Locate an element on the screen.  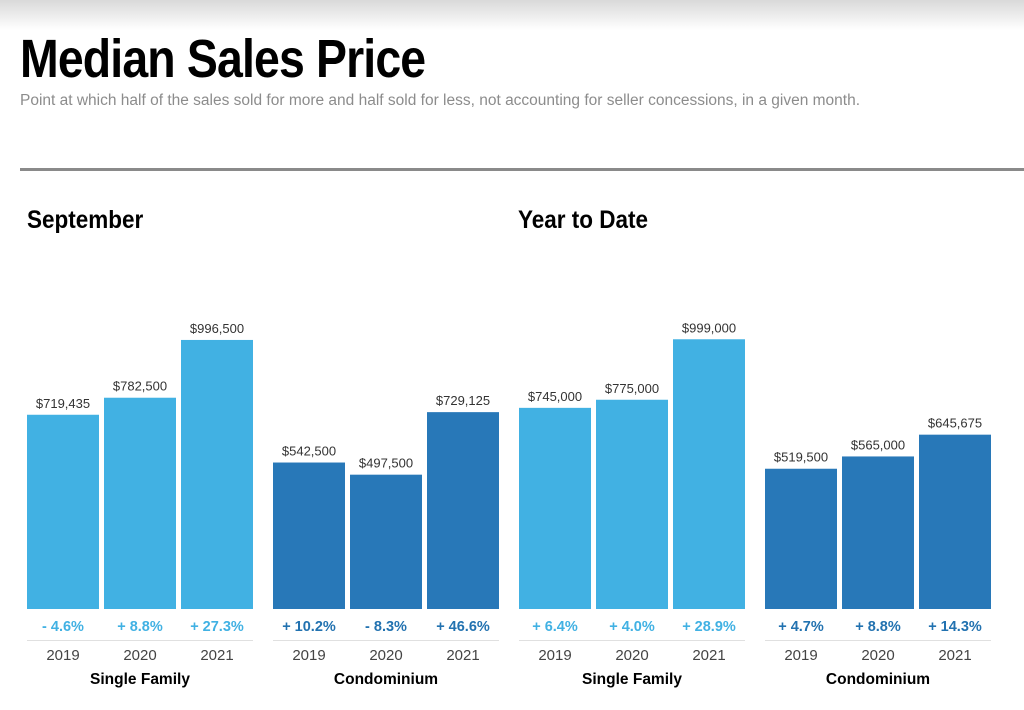
change-label-condominium-2019: + 10.2% is located at coordinates (309, 627).